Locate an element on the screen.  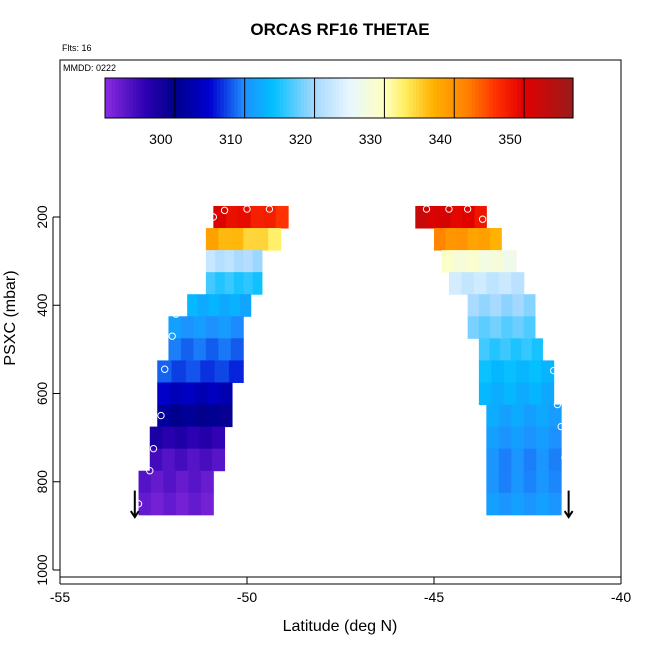
colorbar-tick-label: 320 is located at coordinates (301, 139).